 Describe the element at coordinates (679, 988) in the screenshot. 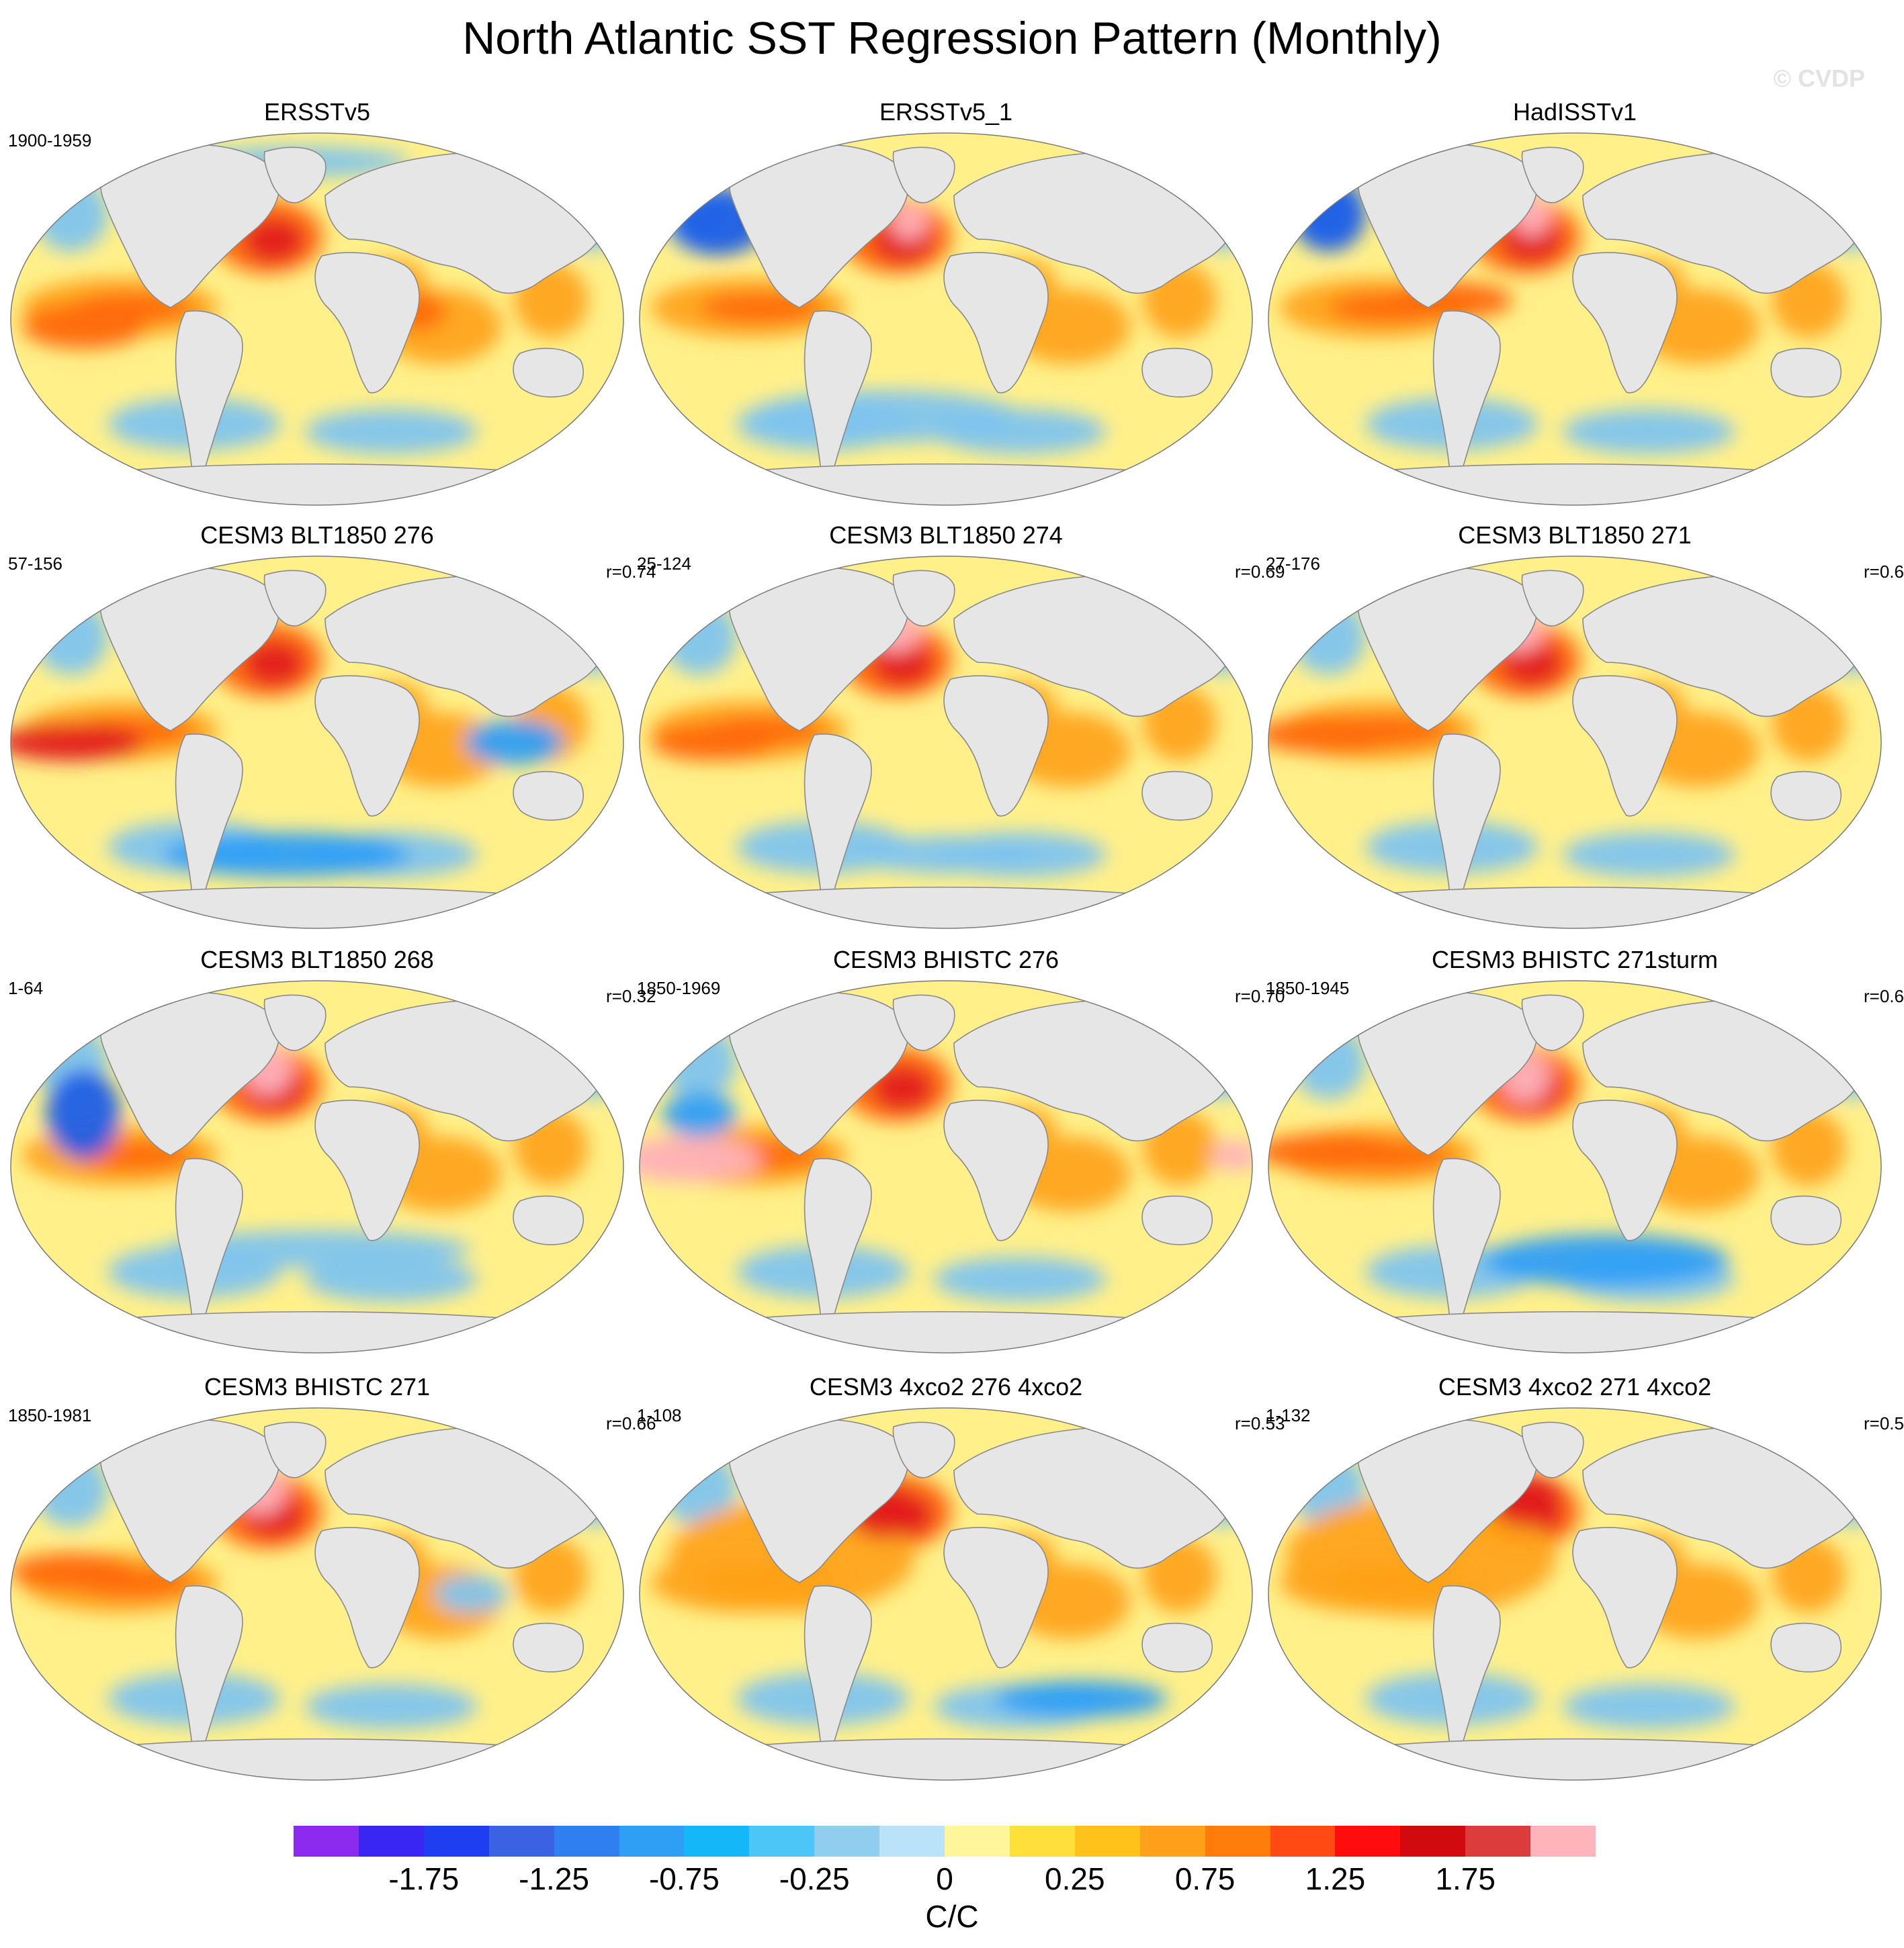

I see `panel-period: 1850-1969` at that location.